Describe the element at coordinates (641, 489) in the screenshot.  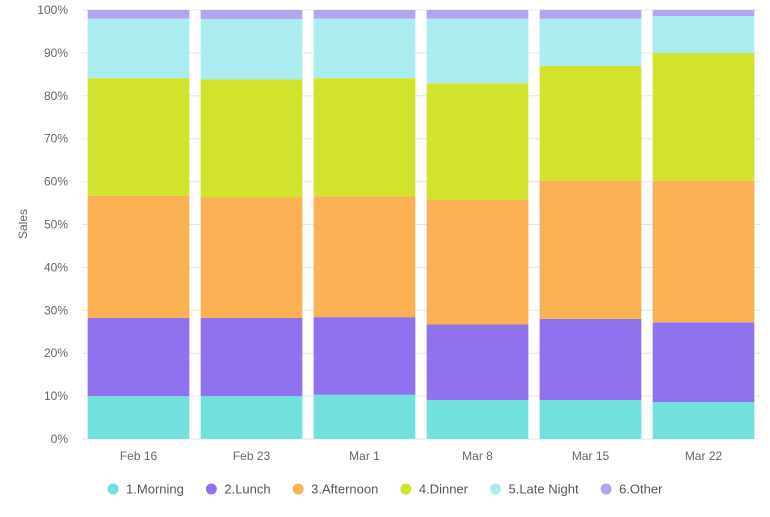
I see `legend-label: 6.Other` at that location.